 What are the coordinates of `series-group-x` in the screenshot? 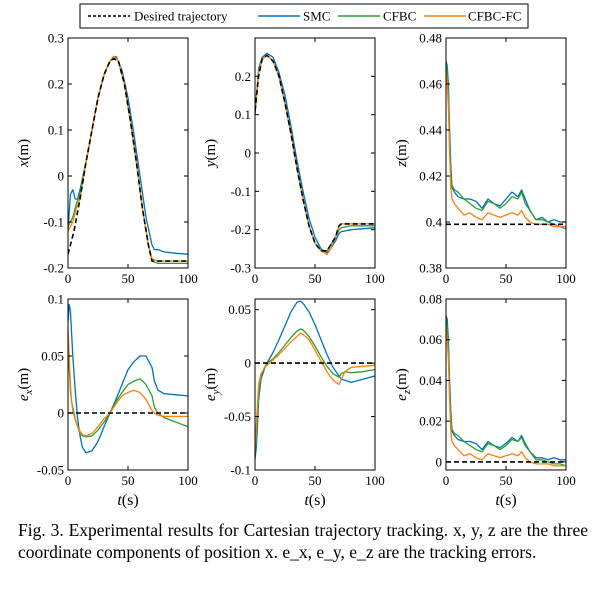 It's located at (128, 160).